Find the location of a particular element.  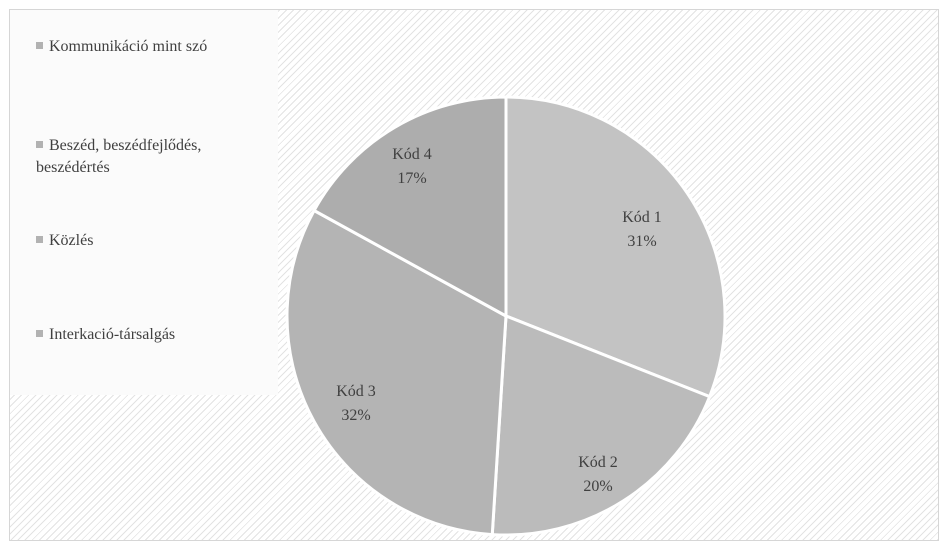

legend-item-interakcio: Interkació-társalgás is located at coordinates (156, 335).